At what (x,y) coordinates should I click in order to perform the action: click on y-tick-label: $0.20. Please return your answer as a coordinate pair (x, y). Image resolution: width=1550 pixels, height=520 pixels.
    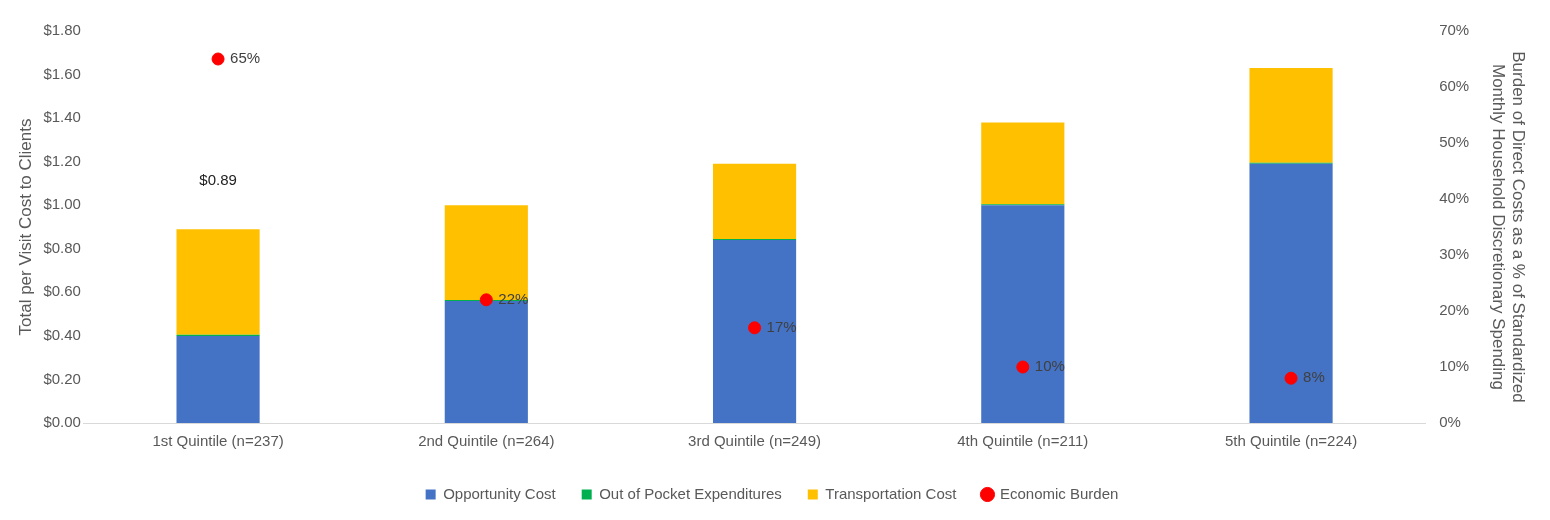
    Looking at the image, I should click on (62, 378).